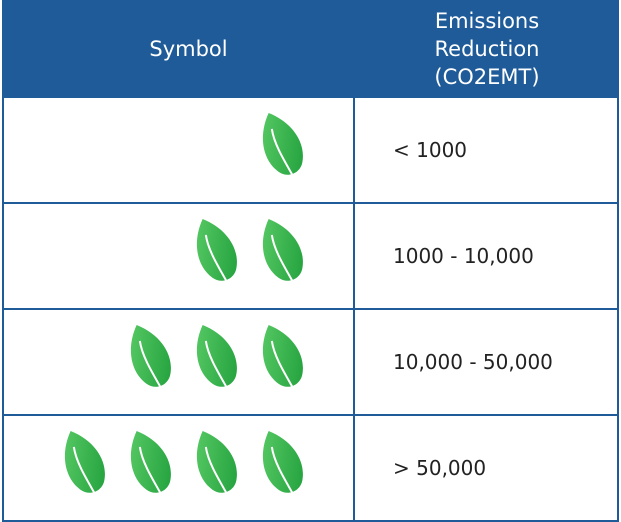 The image size is (621, 522). I want to click on value-cell: 1000 - 10,000, so click(463, 256).